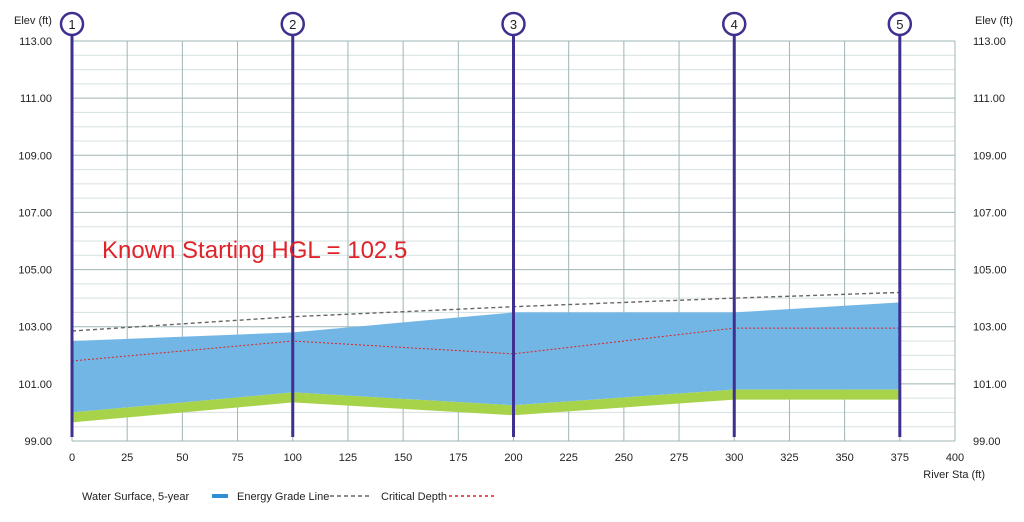 The height and width of the screenshot is (522, 1024). I want to click on station-label: 4, so click(734, 24).